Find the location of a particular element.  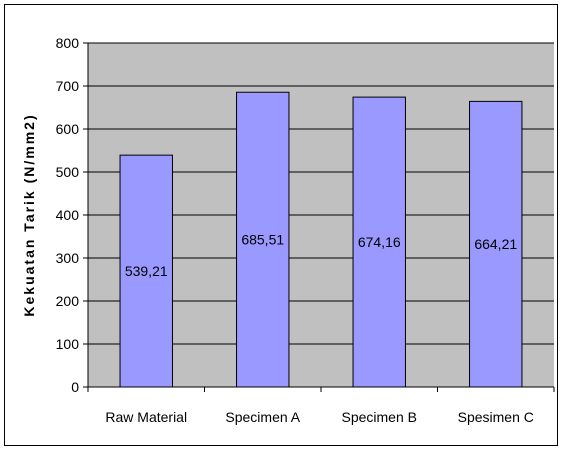

data-label: 674,16 is located at coordinates (379, 242).